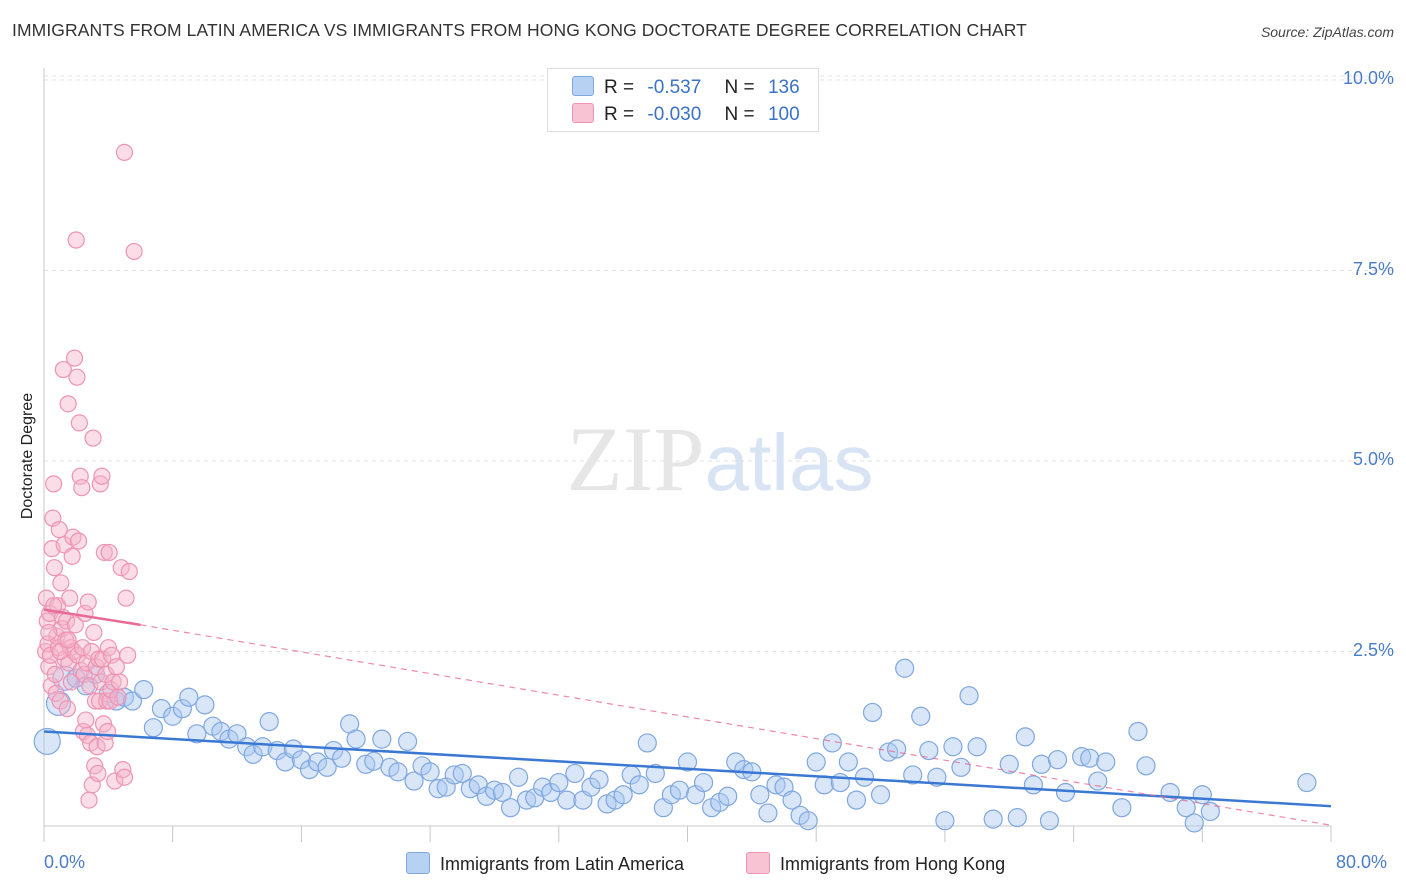 This screenshot has width=1406, height=892. What do you see at coordinates (674, 87) in the screenshot?
I see `legend-r-value-blue: -0.537` at bounding box center [674, 87].